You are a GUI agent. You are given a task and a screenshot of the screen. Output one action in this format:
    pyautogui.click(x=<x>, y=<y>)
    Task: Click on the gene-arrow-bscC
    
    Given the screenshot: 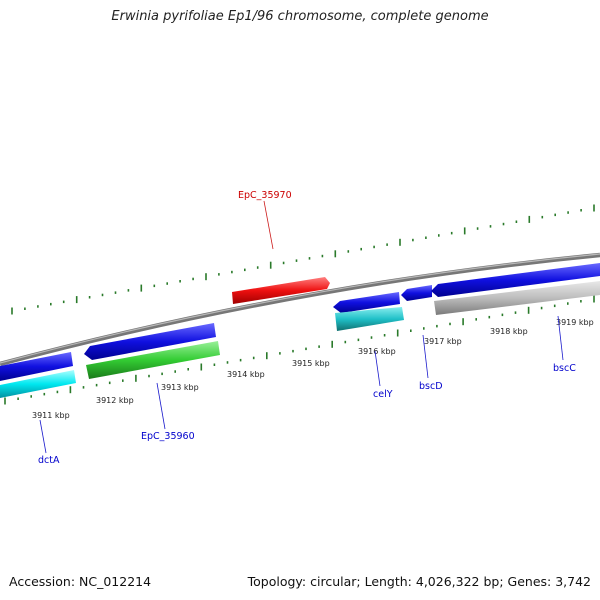 What is the action you would take?
    pyautogui.click(x=515, y=280)
    